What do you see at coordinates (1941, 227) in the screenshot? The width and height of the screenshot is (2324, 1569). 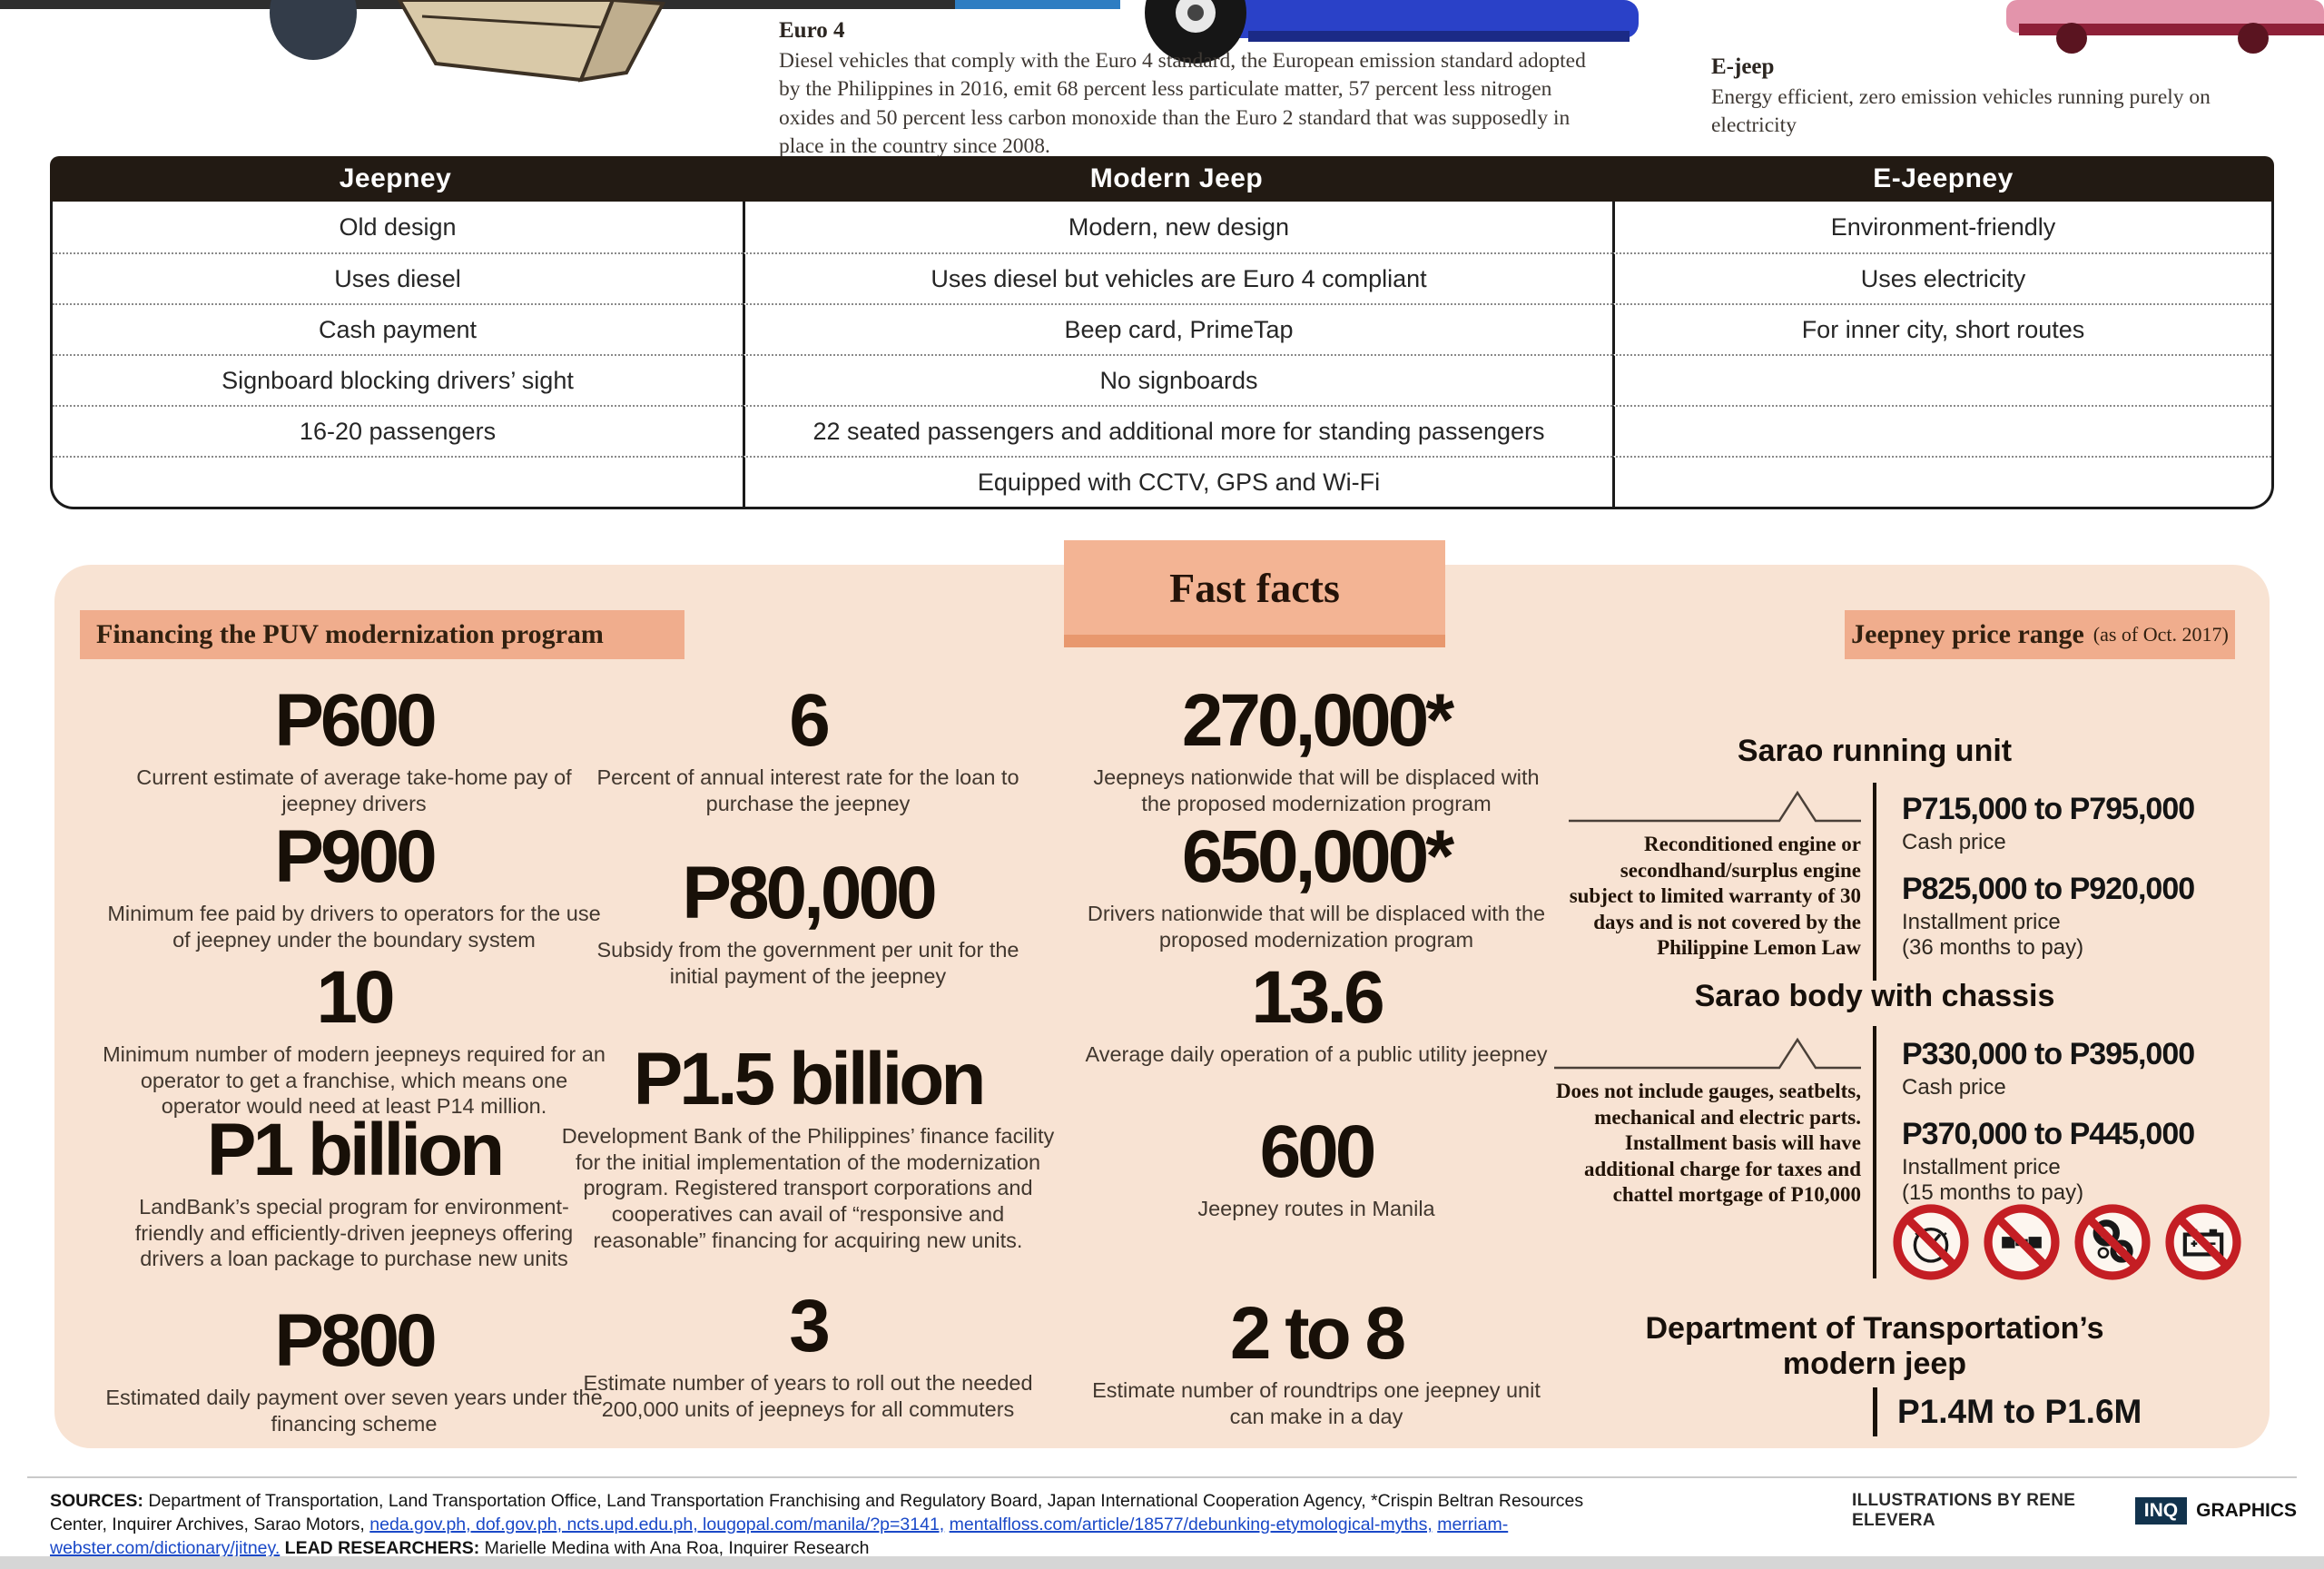 I see `table-cell: Environment-friendly` at bounding box center [1941, 227].